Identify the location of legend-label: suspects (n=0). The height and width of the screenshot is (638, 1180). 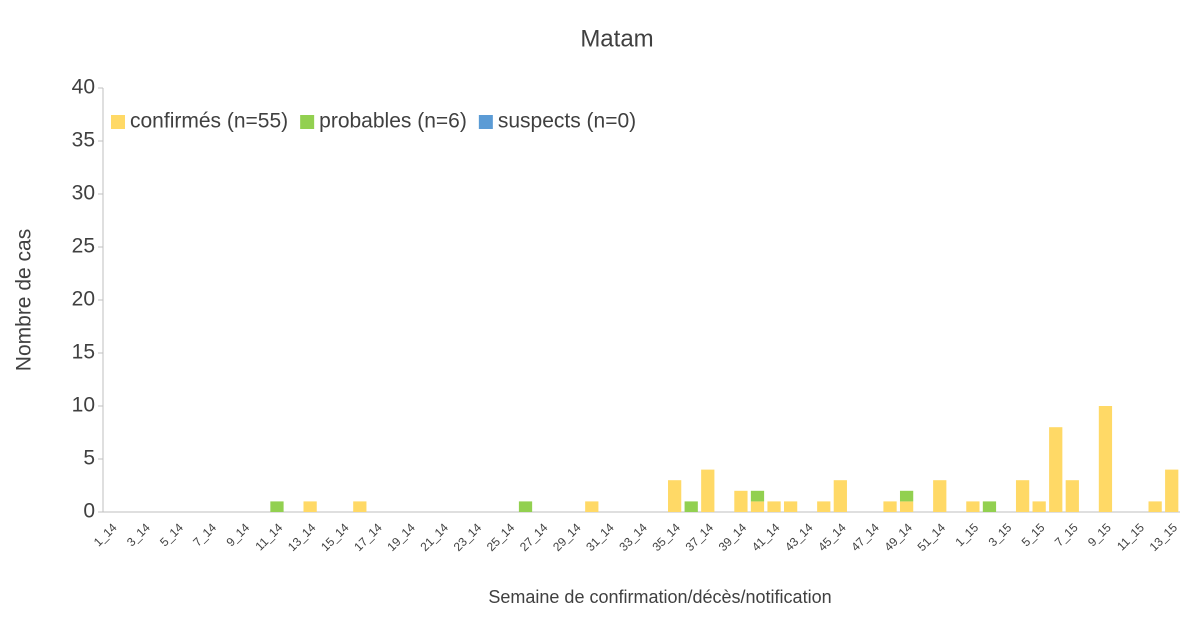
(567, 121).